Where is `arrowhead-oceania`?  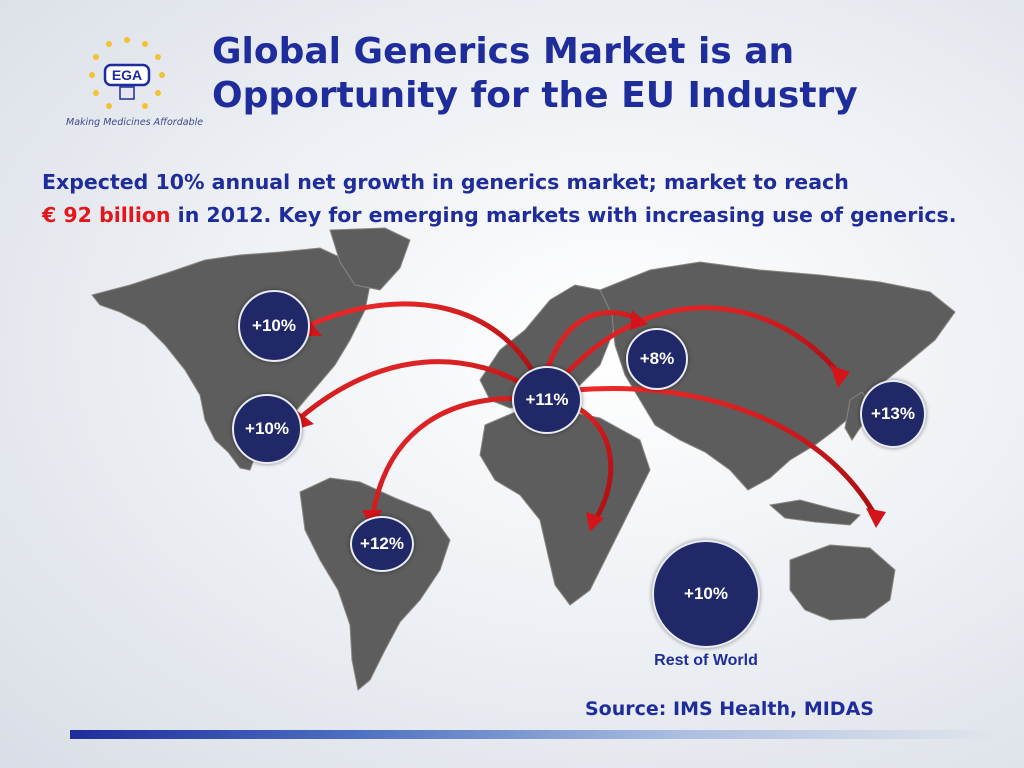 arrowhead-oceania is located at coordinates (876, 518).